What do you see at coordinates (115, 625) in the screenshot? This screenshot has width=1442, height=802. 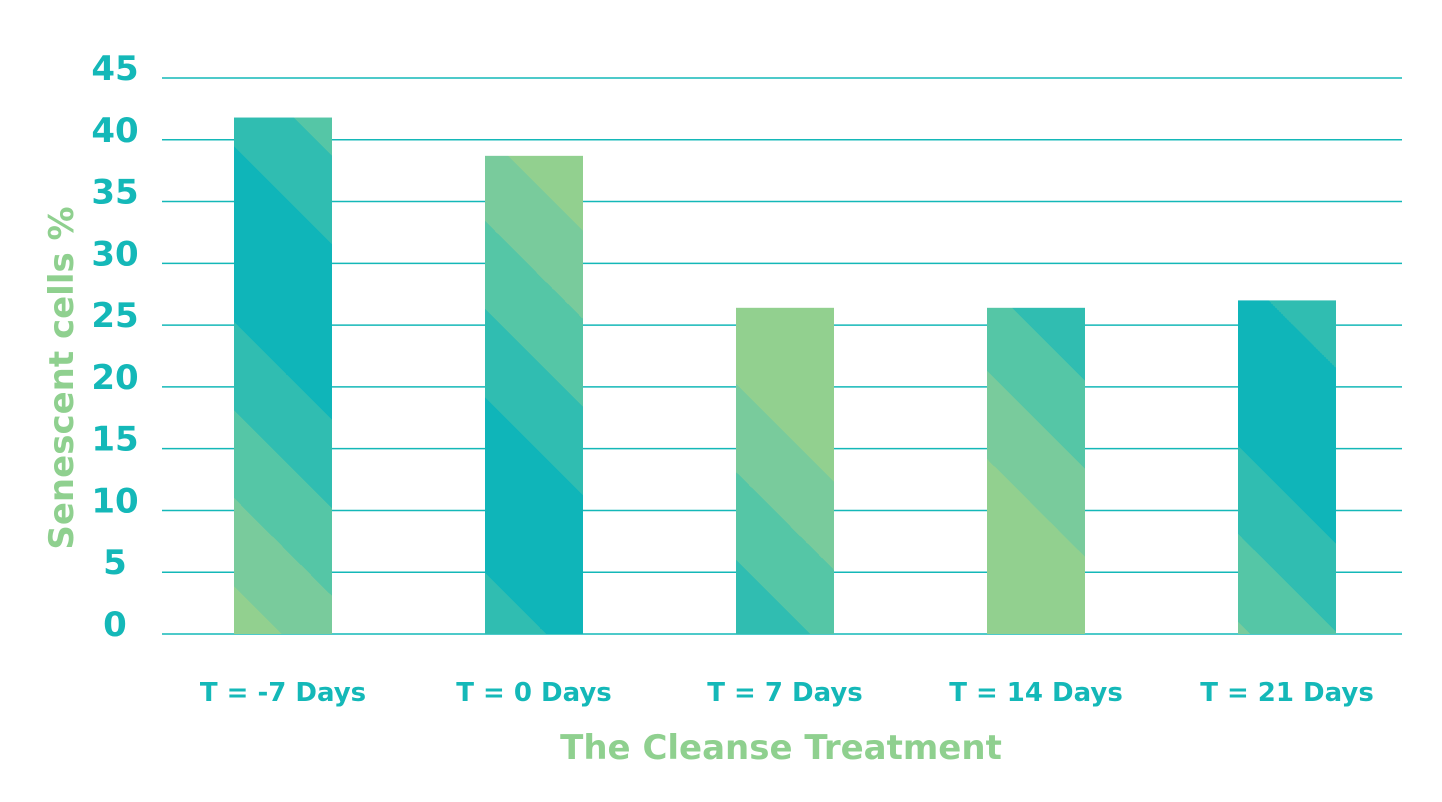 I see `y-tick-label: 0` at bounding box center [115, 625].